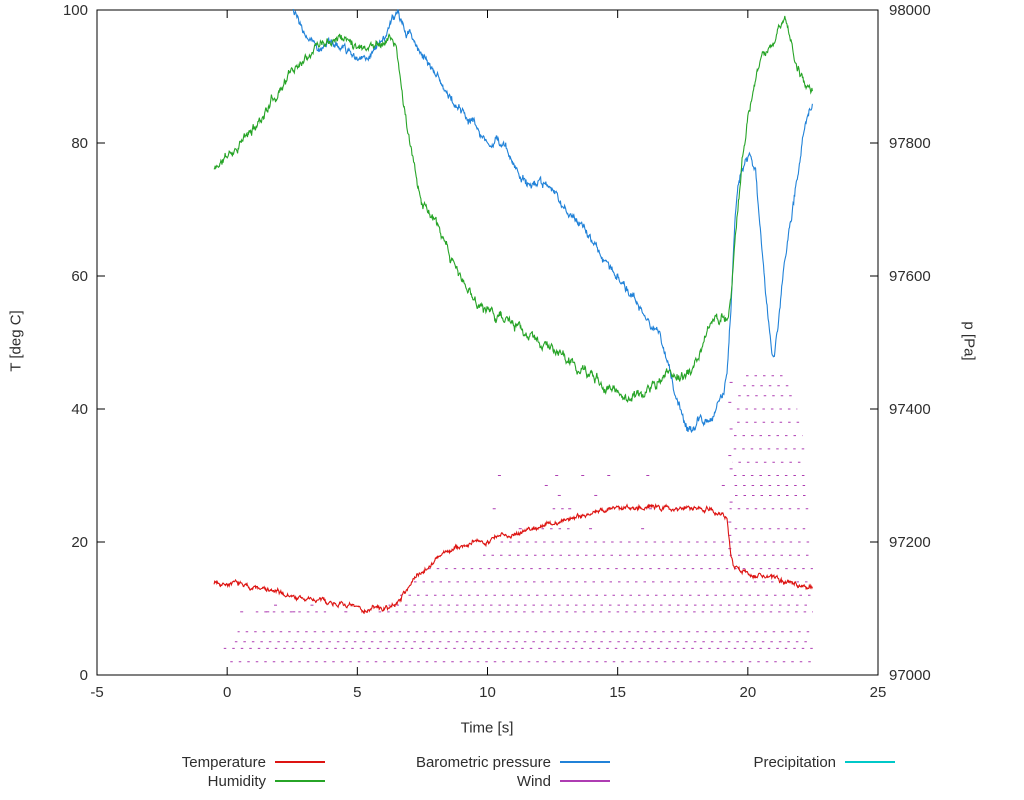 The height and width of the screenshot is (800, 1024). I want to click on legend-line-sample-temperature, so click(300, 762).